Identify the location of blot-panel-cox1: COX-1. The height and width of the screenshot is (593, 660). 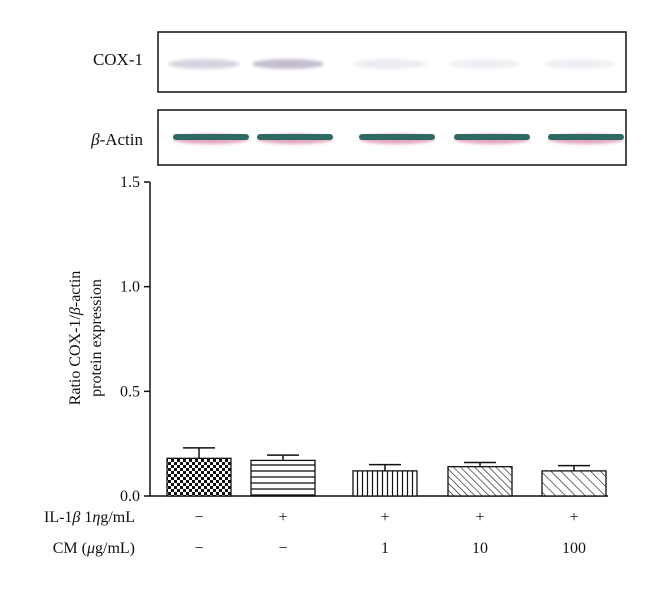
(360, 62).